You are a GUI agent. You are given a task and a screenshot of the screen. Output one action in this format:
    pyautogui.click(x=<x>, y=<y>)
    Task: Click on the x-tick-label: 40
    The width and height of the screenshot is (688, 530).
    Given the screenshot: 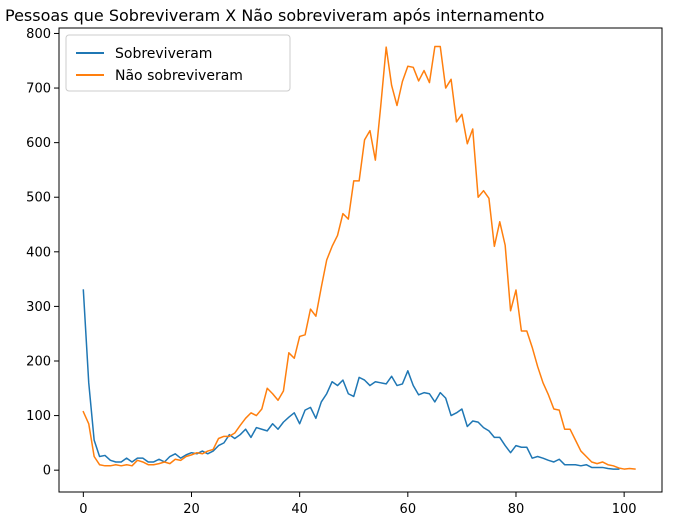 What is the action you would take?
    pyautogui.click(x=299, y=509)
    